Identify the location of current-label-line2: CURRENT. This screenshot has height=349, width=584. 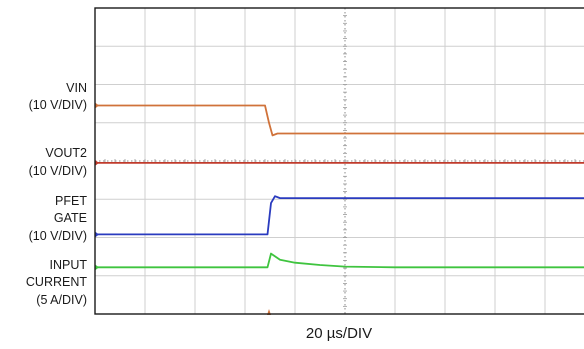
(56, 282).